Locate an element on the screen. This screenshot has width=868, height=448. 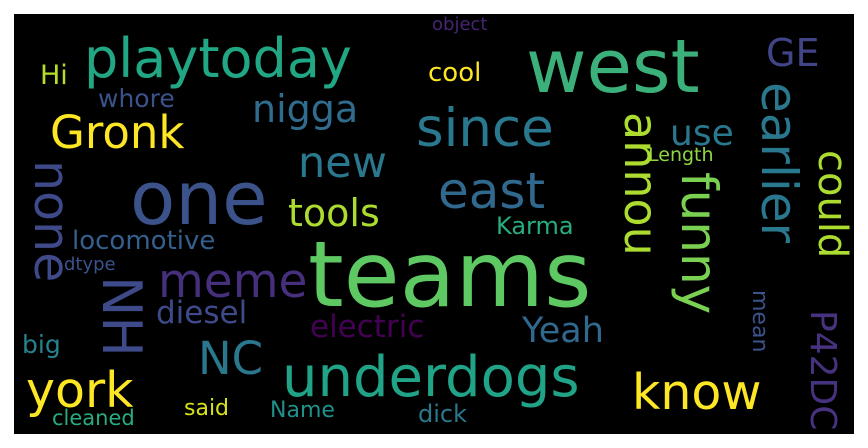
word-underdogs: underdogs is located at coordinates (431, 377).